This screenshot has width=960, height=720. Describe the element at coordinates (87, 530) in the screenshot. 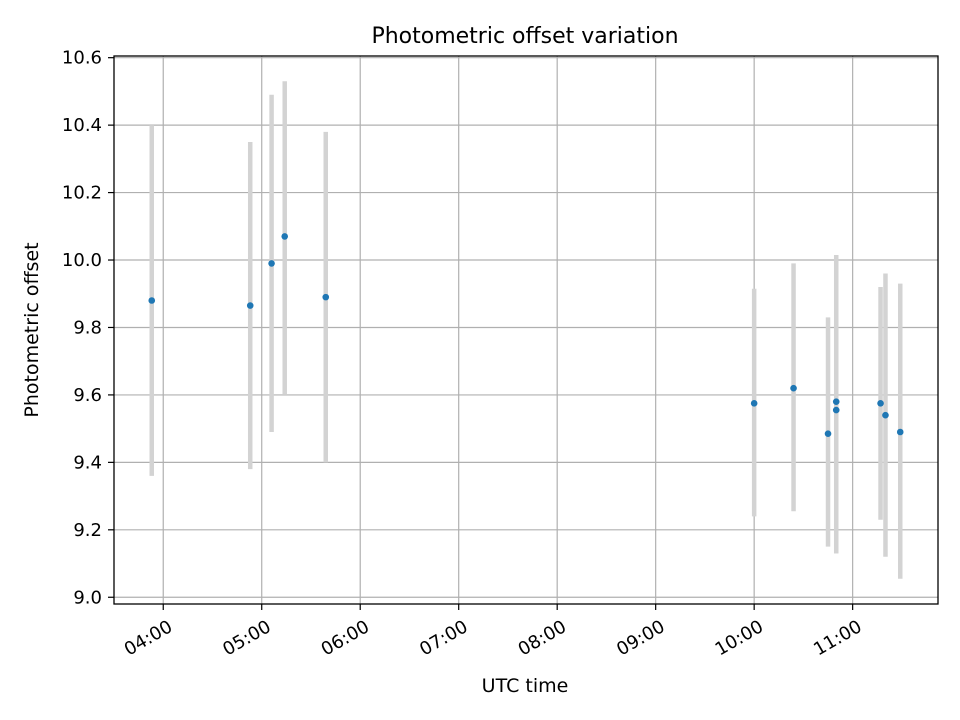

I see `y-tick-label: 9.2` at that location.